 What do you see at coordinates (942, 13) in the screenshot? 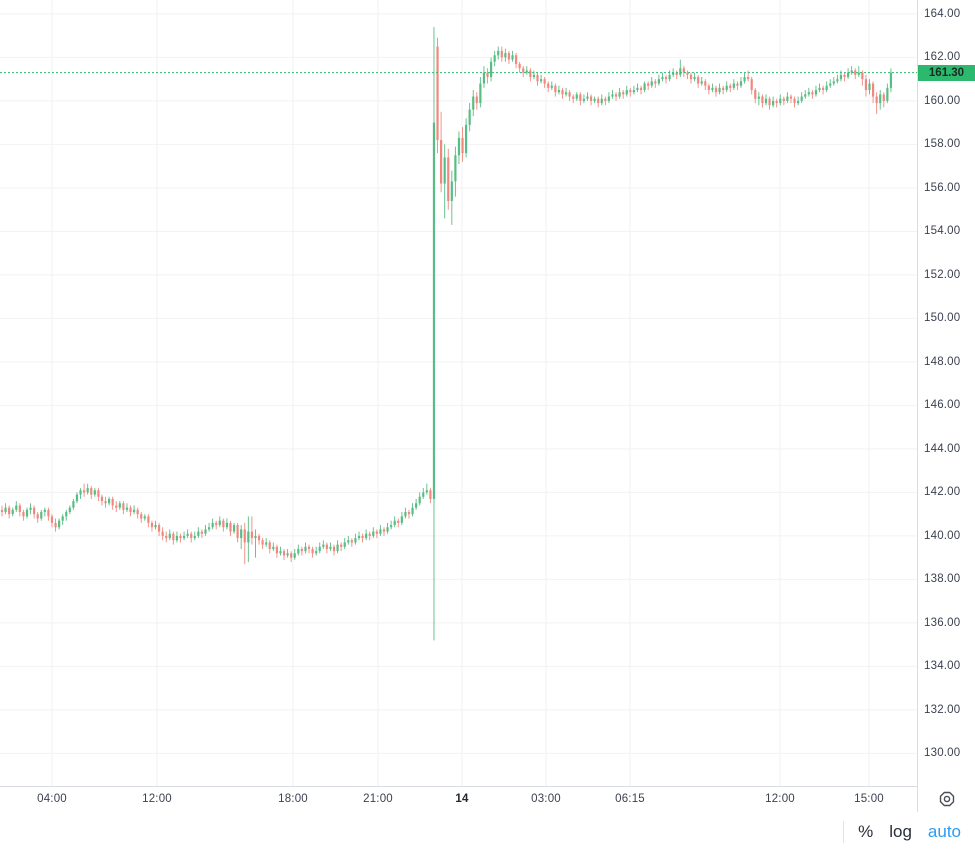
I see `price-tick-label: 164.00` at bounding box center [942, 13].